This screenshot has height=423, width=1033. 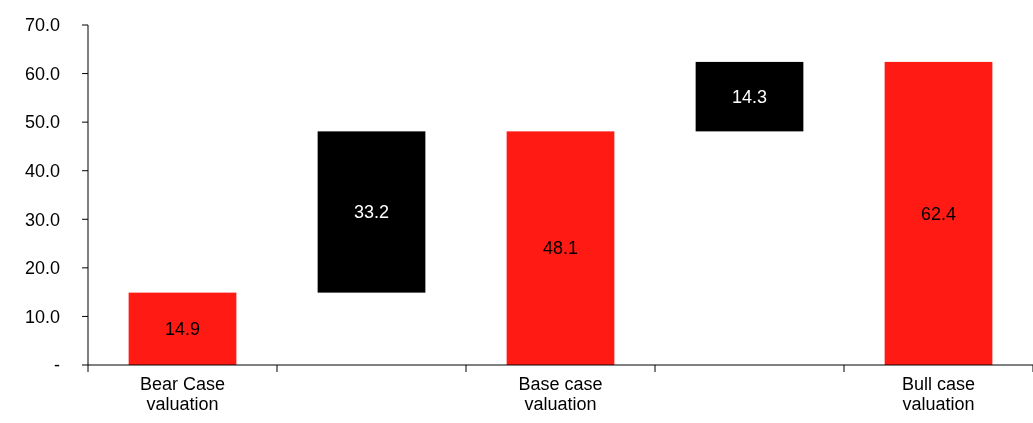 I want to click on data-label: 62.4, so click(x=938, y=213).